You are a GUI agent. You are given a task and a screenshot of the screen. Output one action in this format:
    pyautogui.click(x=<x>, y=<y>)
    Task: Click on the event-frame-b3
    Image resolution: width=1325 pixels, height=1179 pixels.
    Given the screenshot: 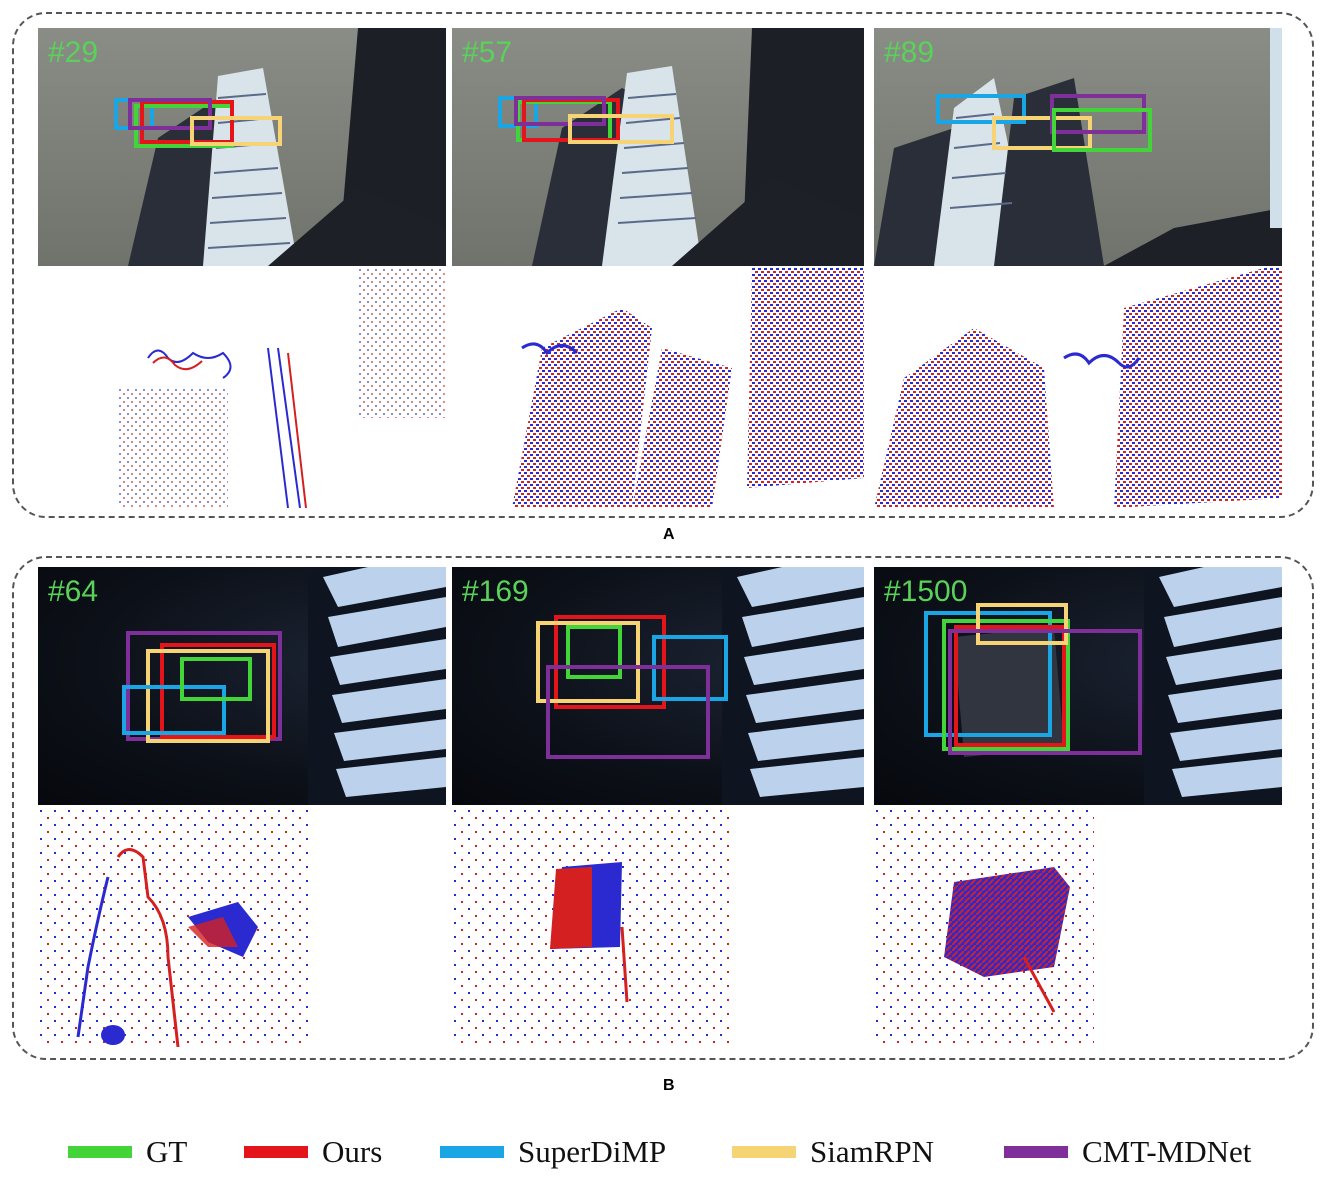 What is the action you would take?
    pyautogui.click(x=1078, y=927)
    